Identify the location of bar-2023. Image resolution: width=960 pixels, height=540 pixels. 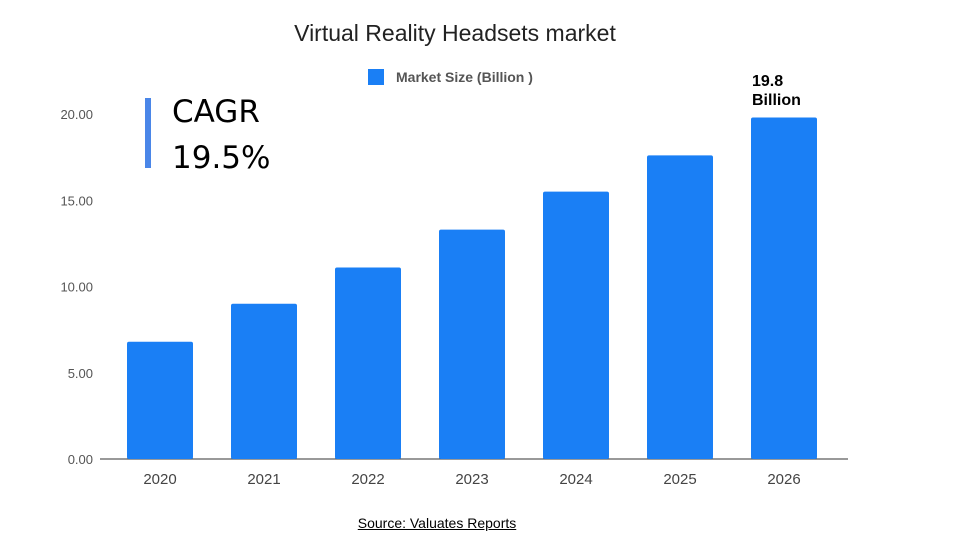
(472, 344).